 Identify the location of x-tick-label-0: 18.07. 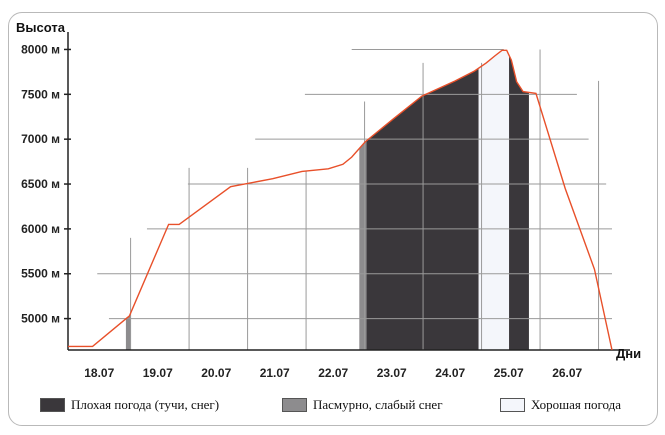
(99, 373).